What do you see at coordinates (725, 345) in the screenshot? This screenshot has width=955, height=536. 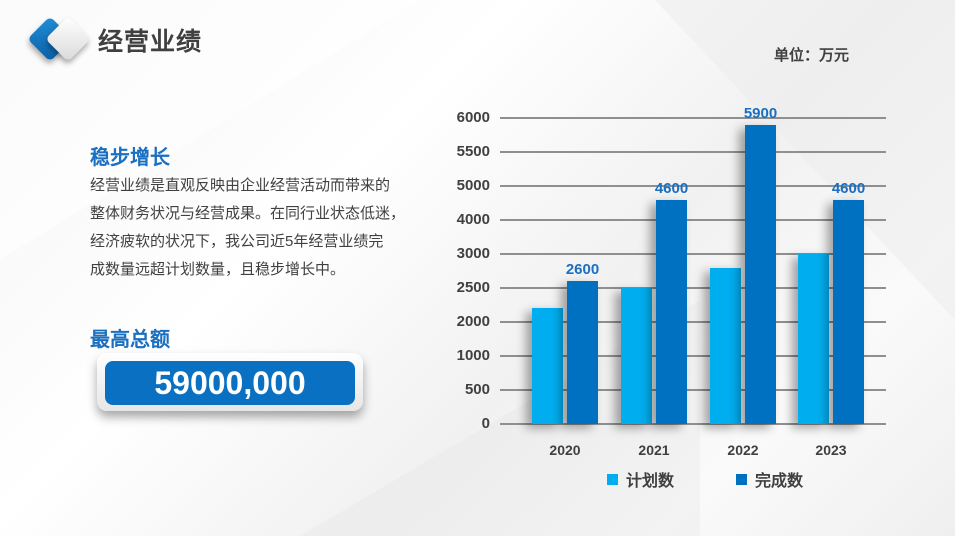 I see `bar-plan-2022` at bounding box center [725, 345].